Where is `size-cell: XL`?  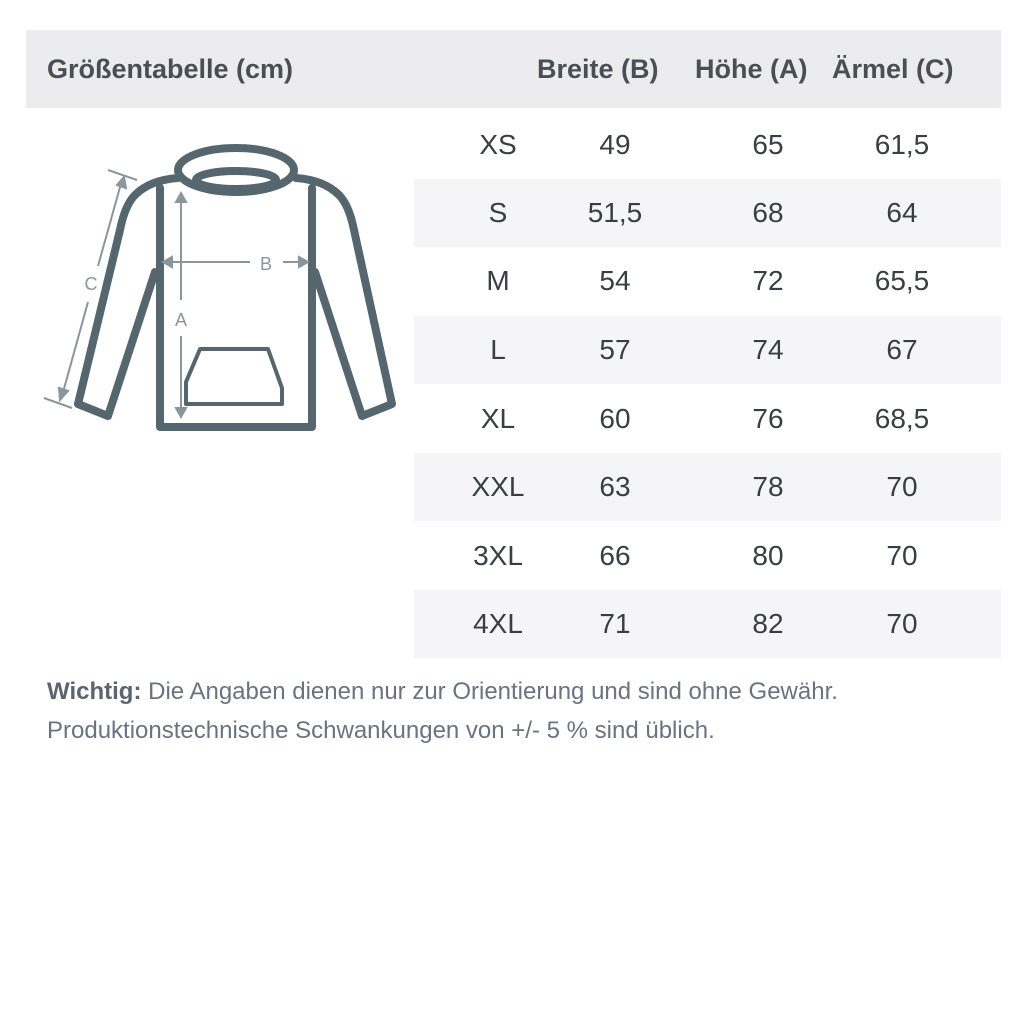
size-cell: XL is located at coordinates (498, 418).